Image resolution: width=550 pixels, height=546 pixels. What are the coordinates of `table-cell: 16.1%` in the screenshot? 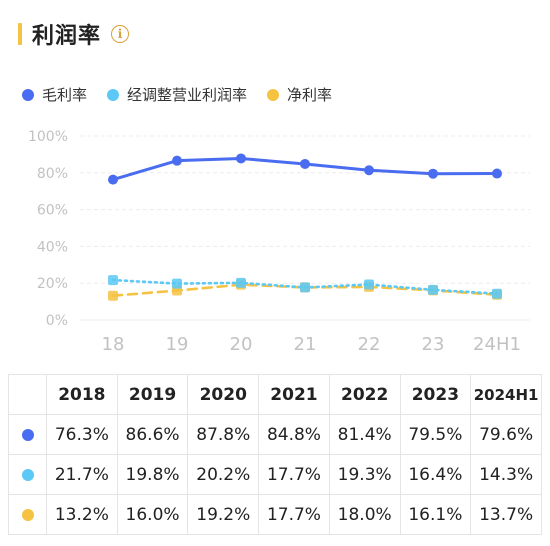 It's located at (435, 514).